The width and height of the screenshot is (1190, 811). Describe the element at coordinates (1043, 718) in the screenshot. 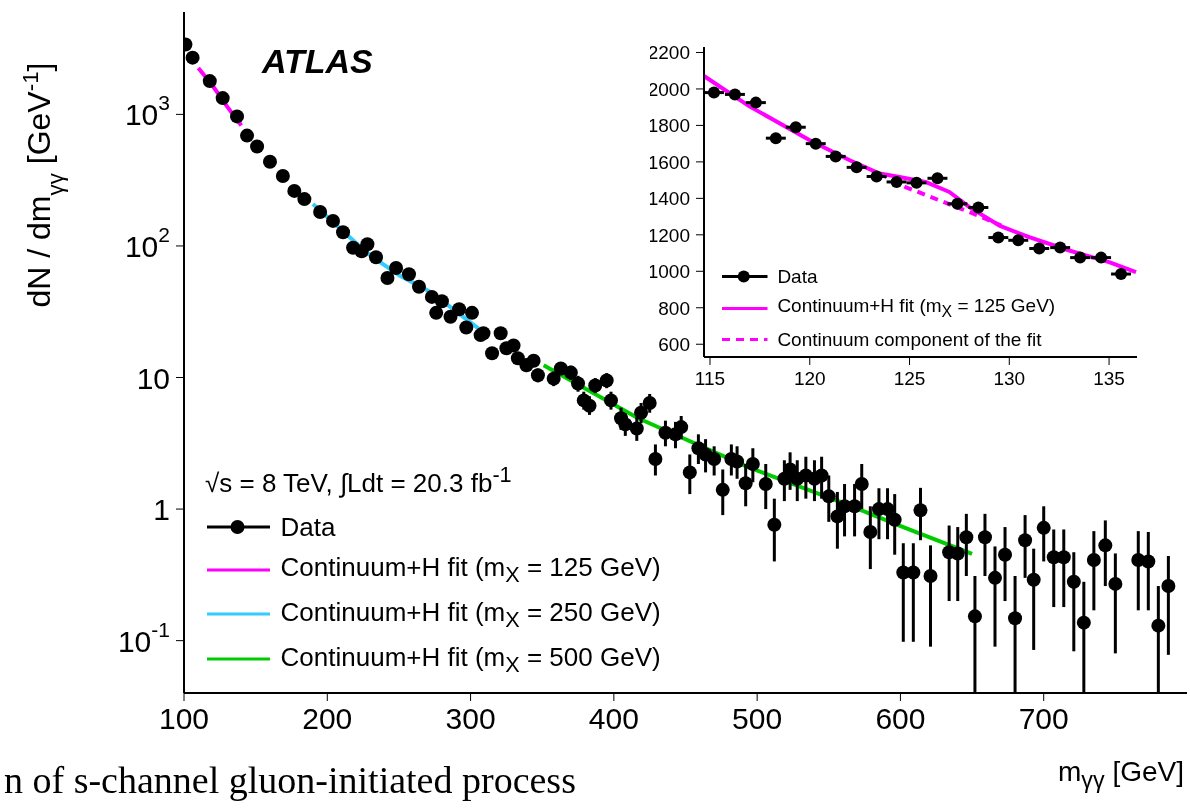

I see `x-tick-label: 700` at that location.